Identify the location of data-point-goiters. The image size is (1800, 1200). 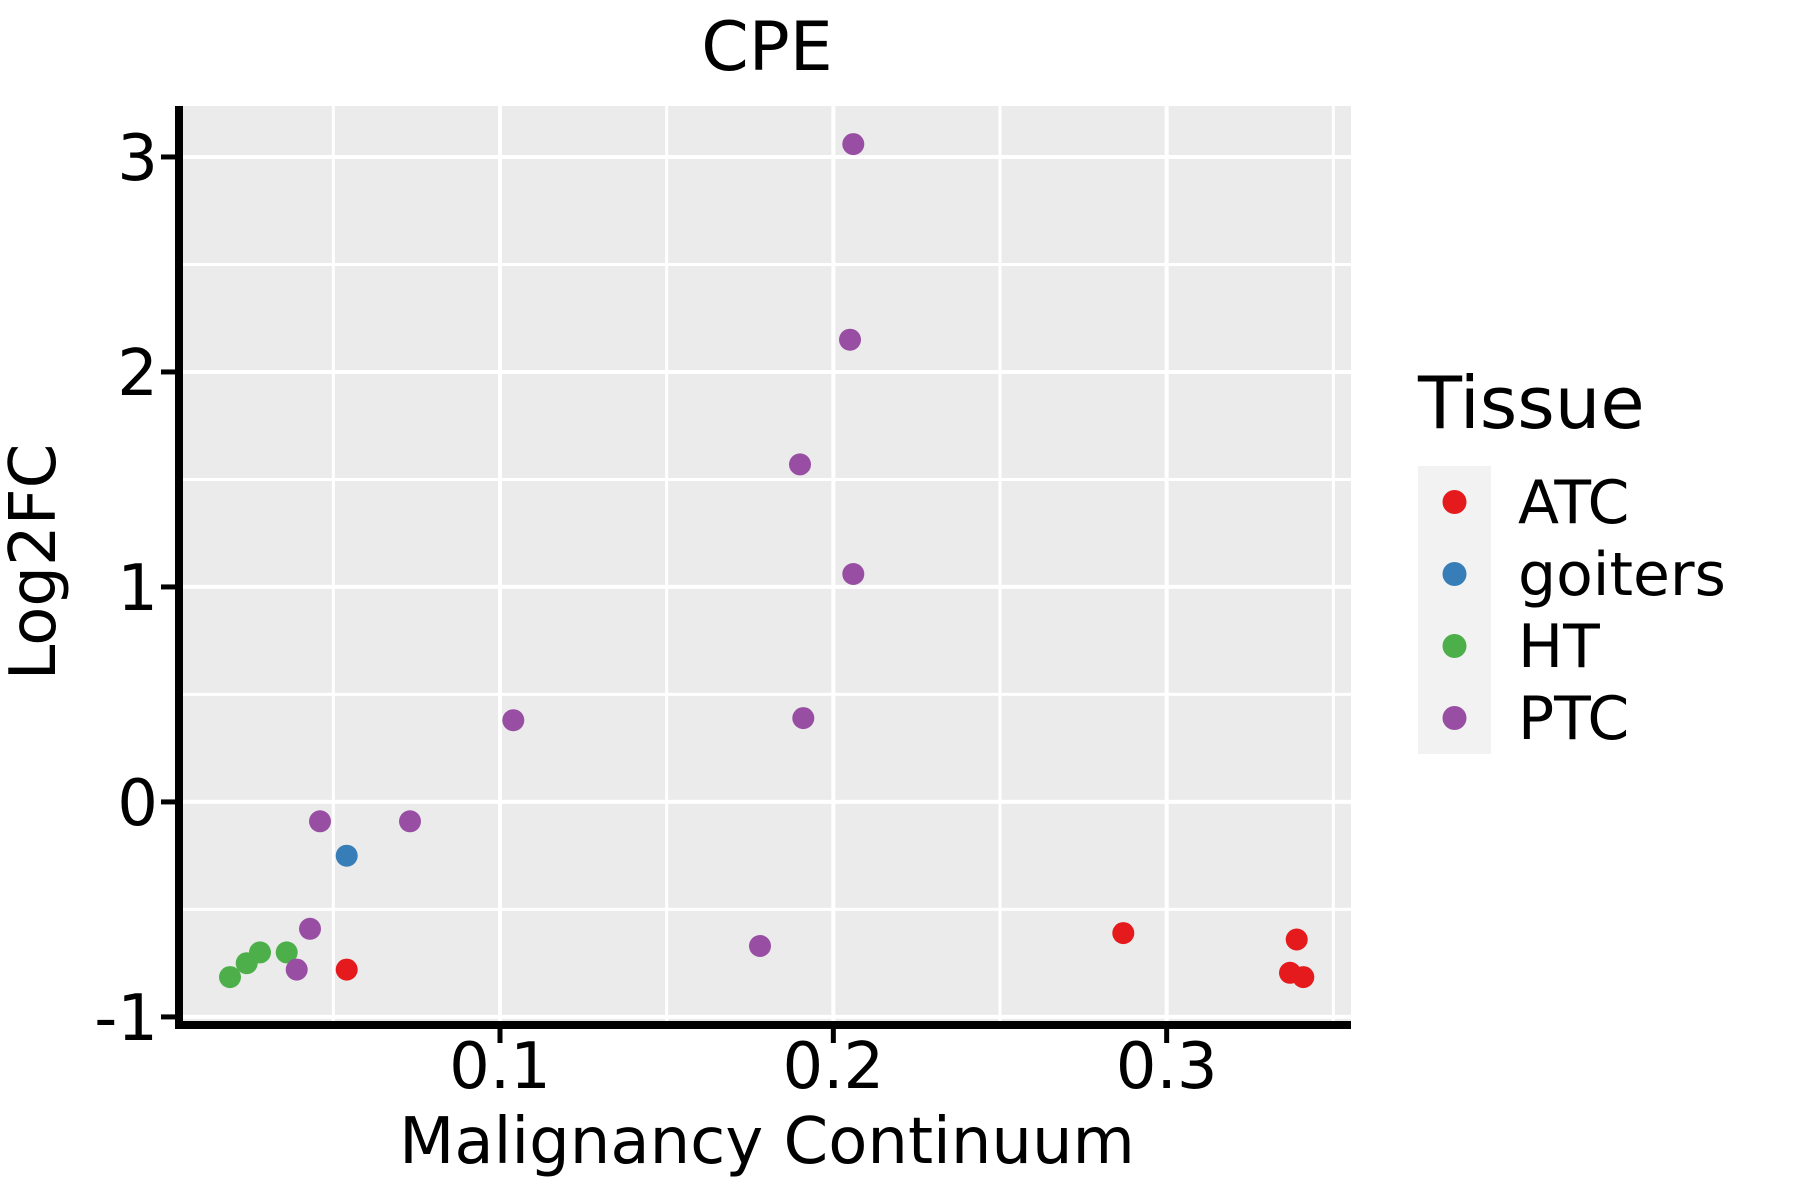
(346, 855).